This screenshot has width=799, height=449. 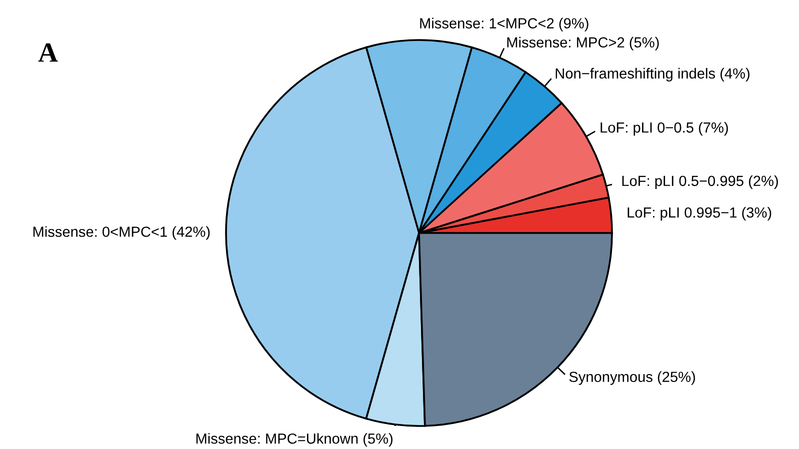 I want to click on slice-label: Synonymous (25%), so click(x=632, y=378).